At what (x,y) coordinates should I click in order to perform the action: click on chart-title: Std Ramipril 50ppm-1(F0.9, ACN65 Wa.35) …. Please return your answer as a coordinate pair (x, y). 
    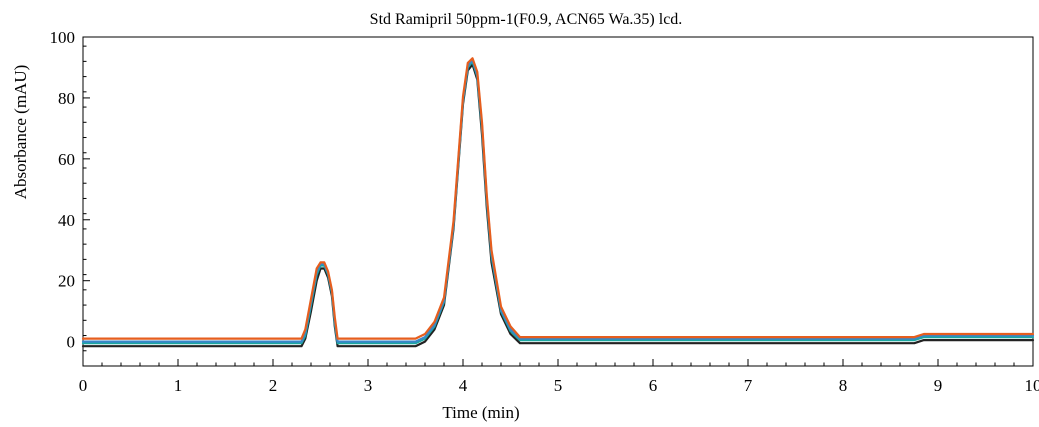
    Looking at the image, I should click on (526, 19).